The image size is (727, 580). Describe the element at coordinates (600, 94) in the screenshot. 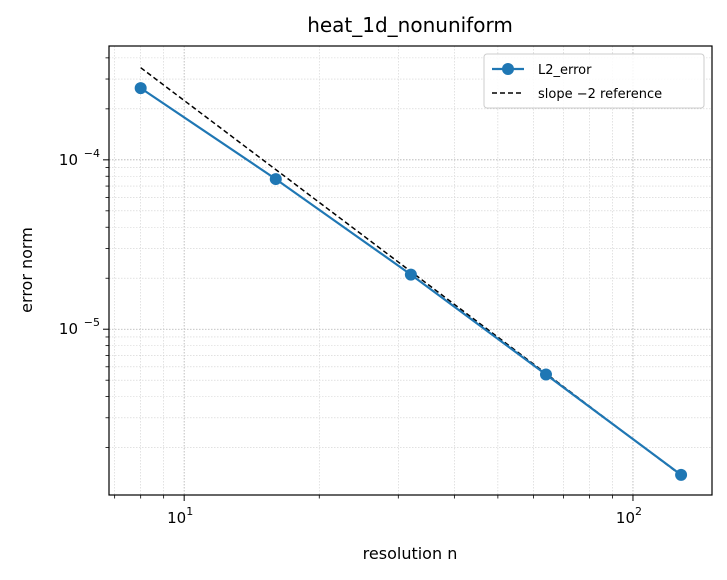

I see `legend-label-reference: slope −2 reference` at that location.